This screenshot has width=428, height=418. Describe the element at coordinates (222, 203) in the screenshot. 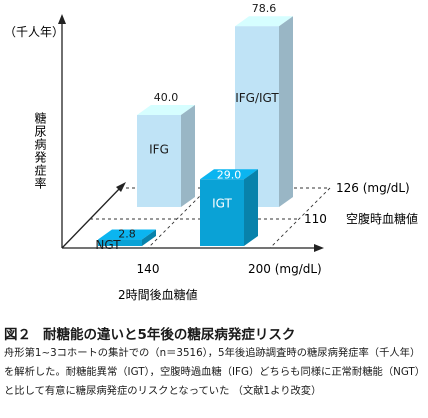

I see `bar-category-label: IGT` at that location.